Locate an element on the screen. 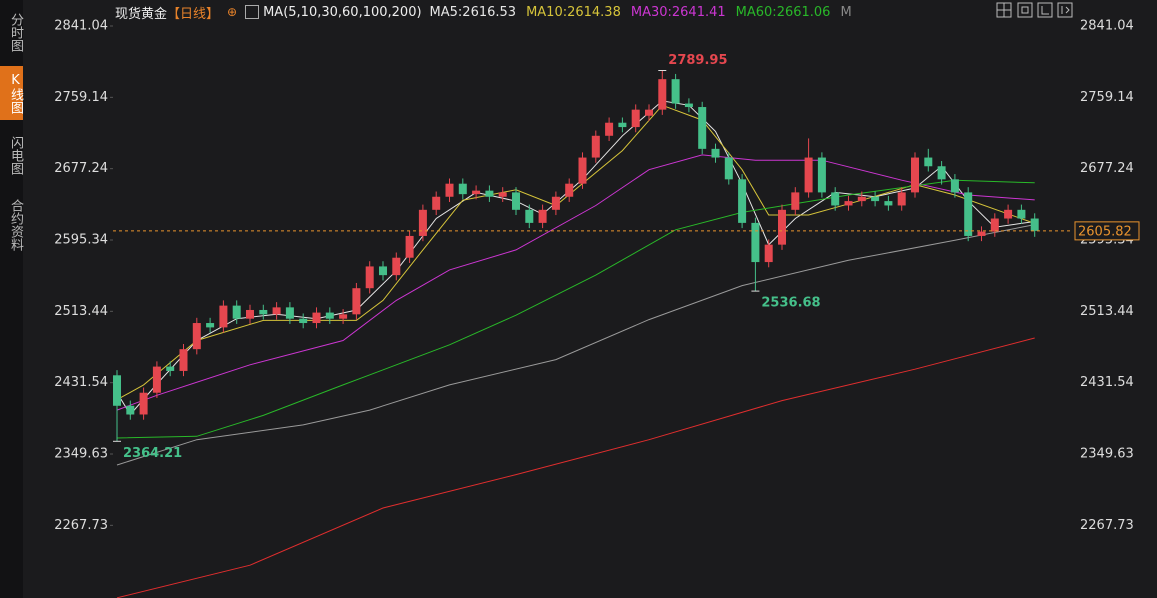 The height and width of the screenshot is (598, 1157). legend-entry: MA60:2661.06 is located at coordinates (783, 12).